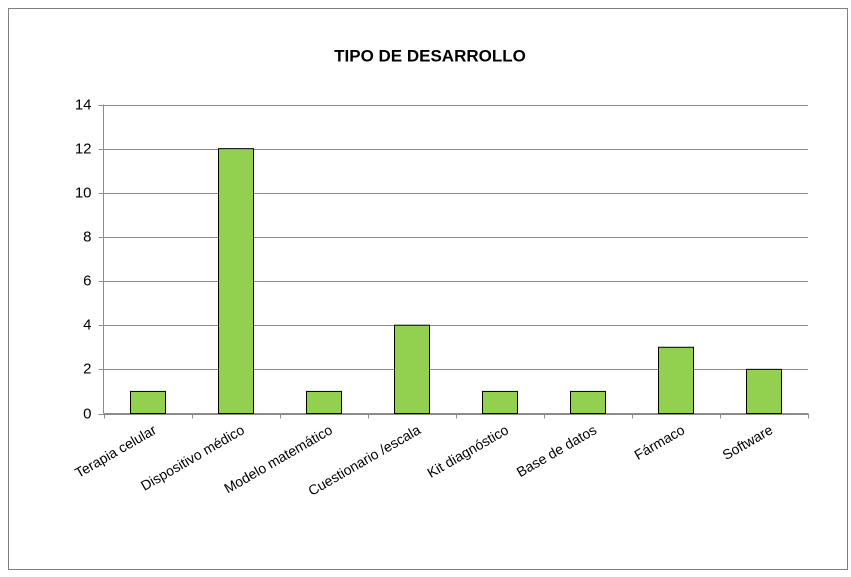 The height and width of the screenshot is (577, 851). I want to click on y-tick-label: 0, so click(87, 413).